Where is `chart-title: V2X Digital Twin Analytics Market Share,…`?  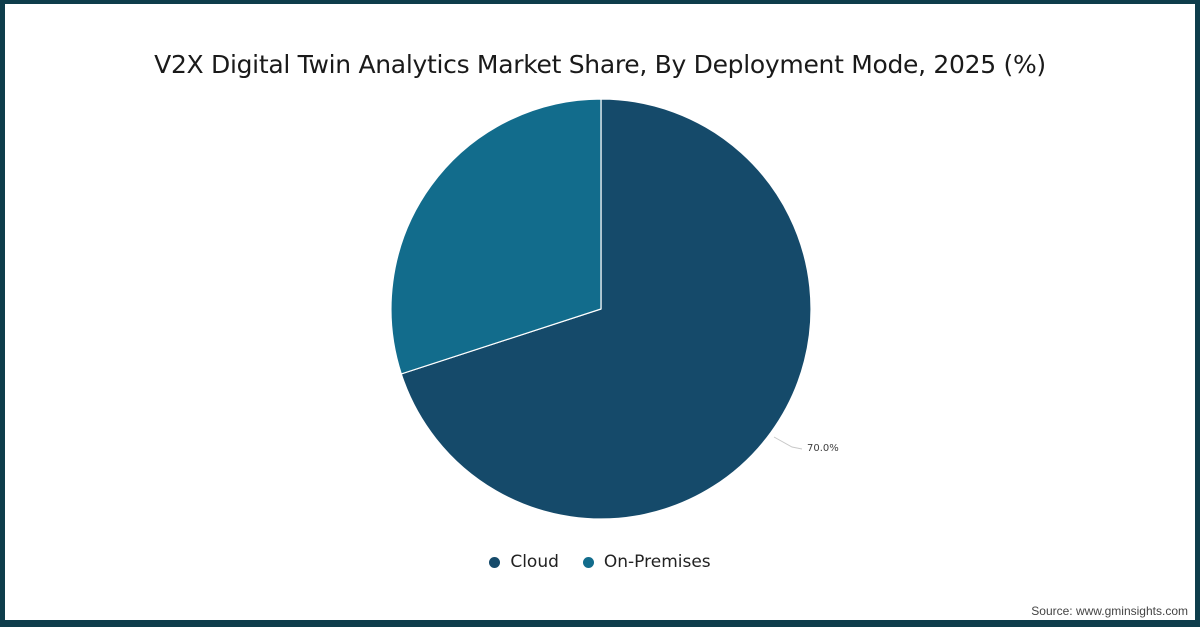
chart-title: V2X Digital Twin Analytics Market Share,… is located at coordinates (600, 64).